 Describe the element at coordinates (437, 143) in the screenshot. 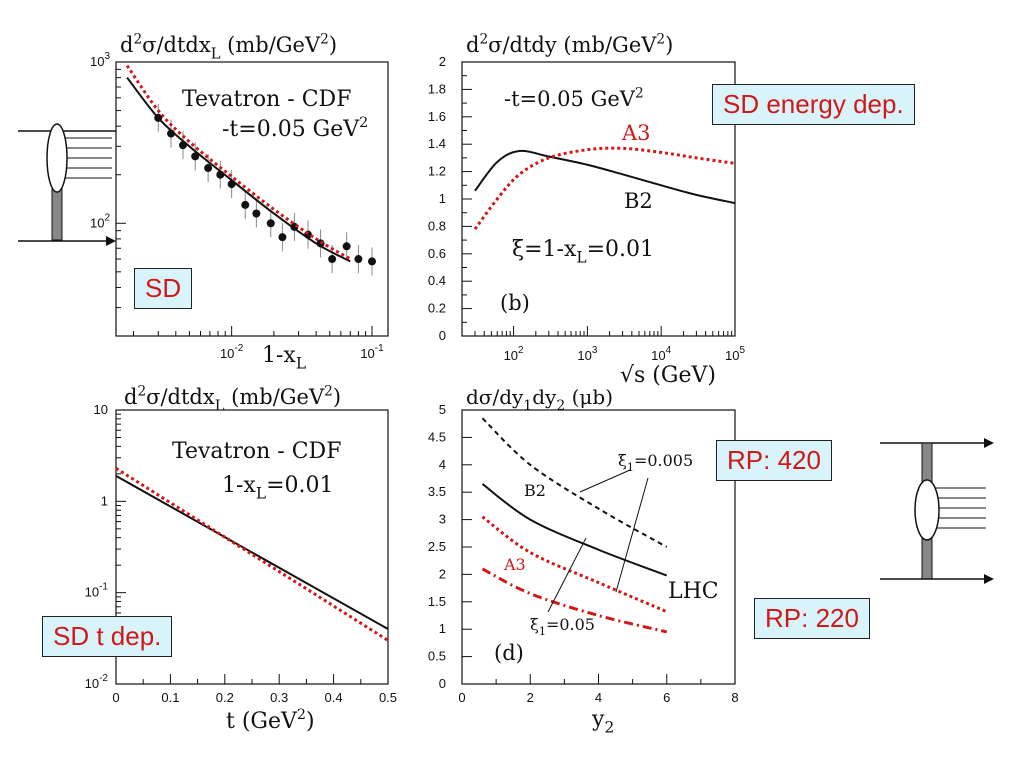

I see `y-tick-label: 1.4` at that location.